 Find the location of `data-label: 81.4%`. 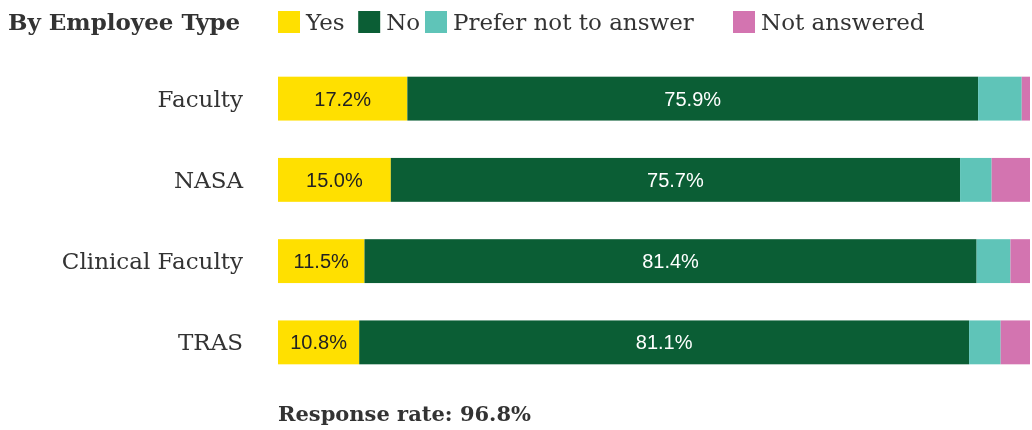

data-label: 81.4% is located at coordinates (671, 261).